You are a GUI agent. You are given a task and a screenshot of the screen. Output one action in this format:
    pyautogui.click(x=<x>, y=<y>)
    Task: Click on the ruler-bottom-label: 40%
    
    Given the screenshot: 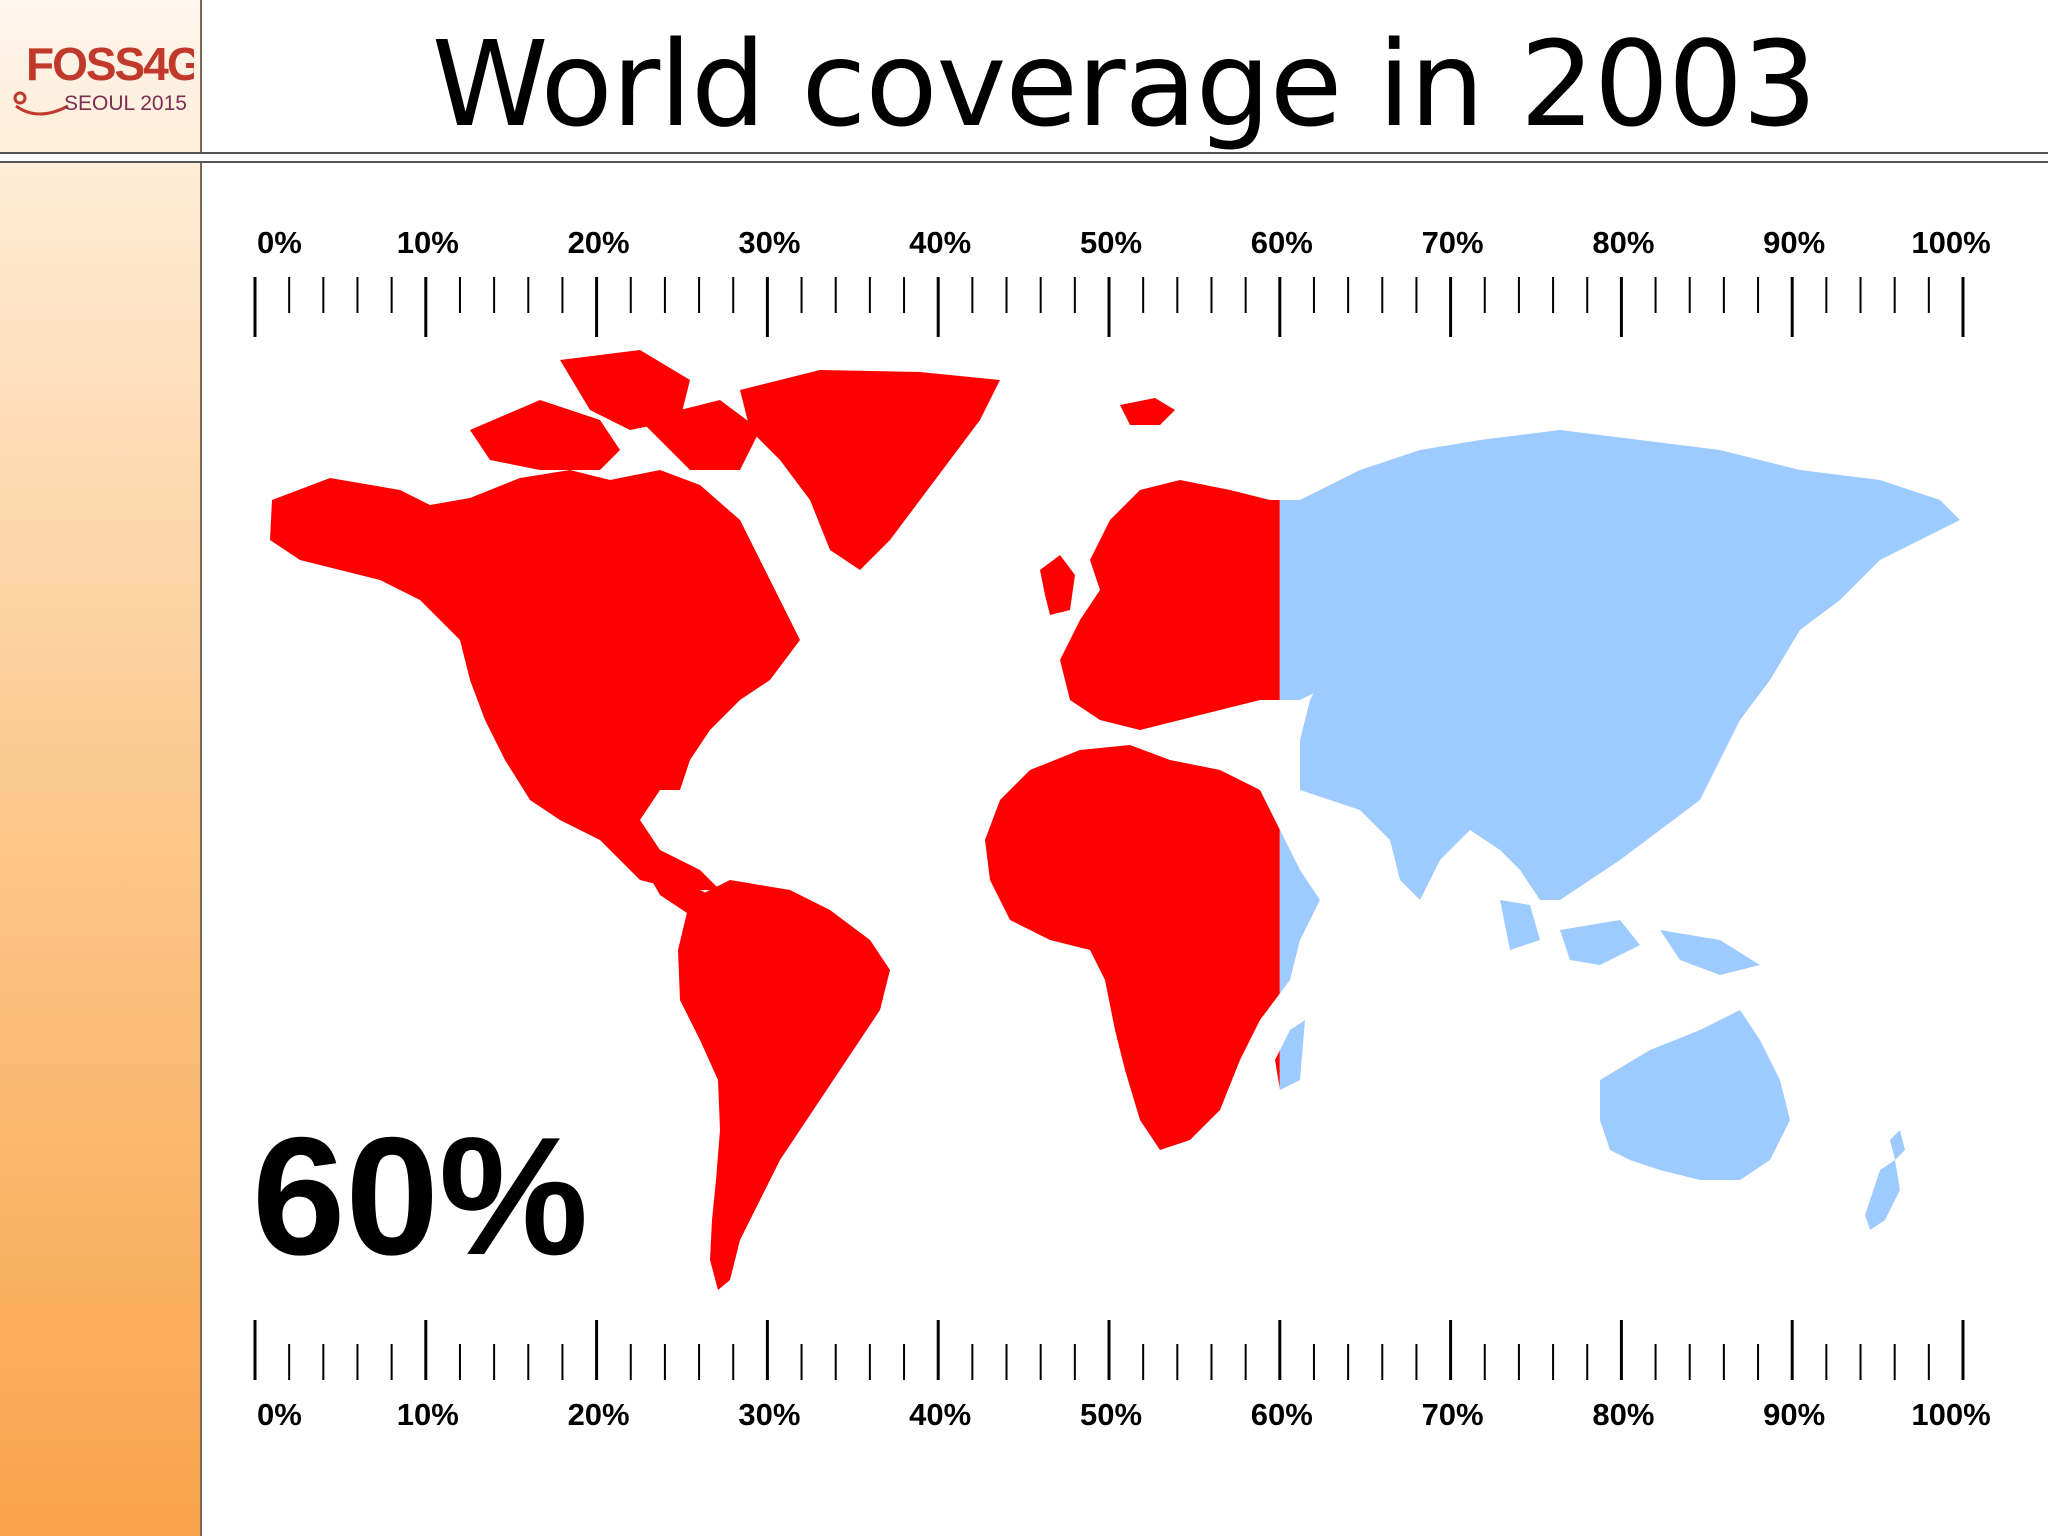 What is the action you would take?
    pyautogui.click(x=940, y=1414)
    